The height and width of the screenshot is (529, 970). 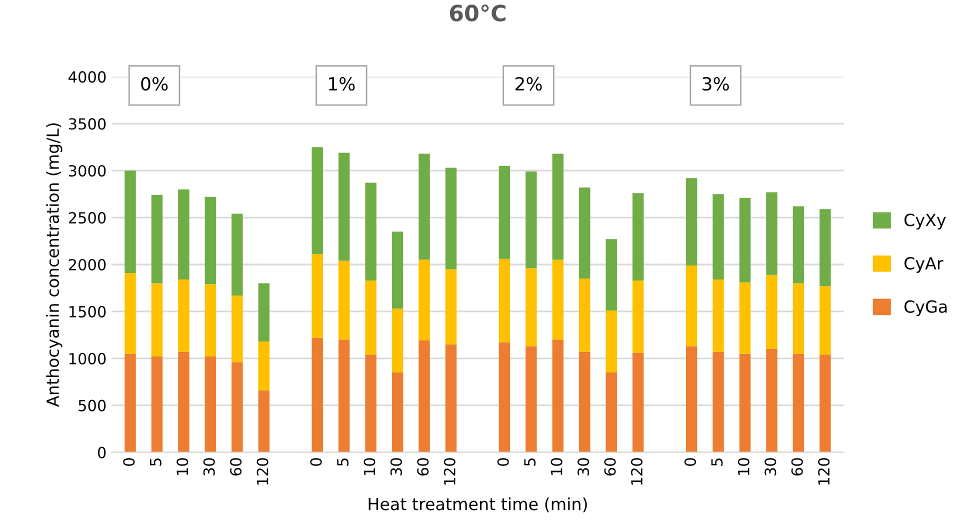 I want to click on y-axis-title: Anthocyanin concentration (mg/L), so click(x=54, y=265).